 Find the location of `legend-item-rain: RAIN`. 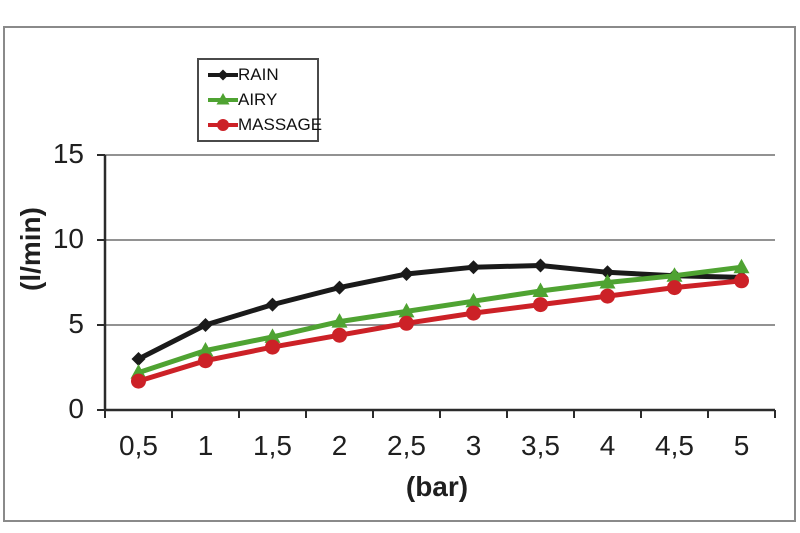

legend-item-rain: RAIN is located at coordinates (261, 74).